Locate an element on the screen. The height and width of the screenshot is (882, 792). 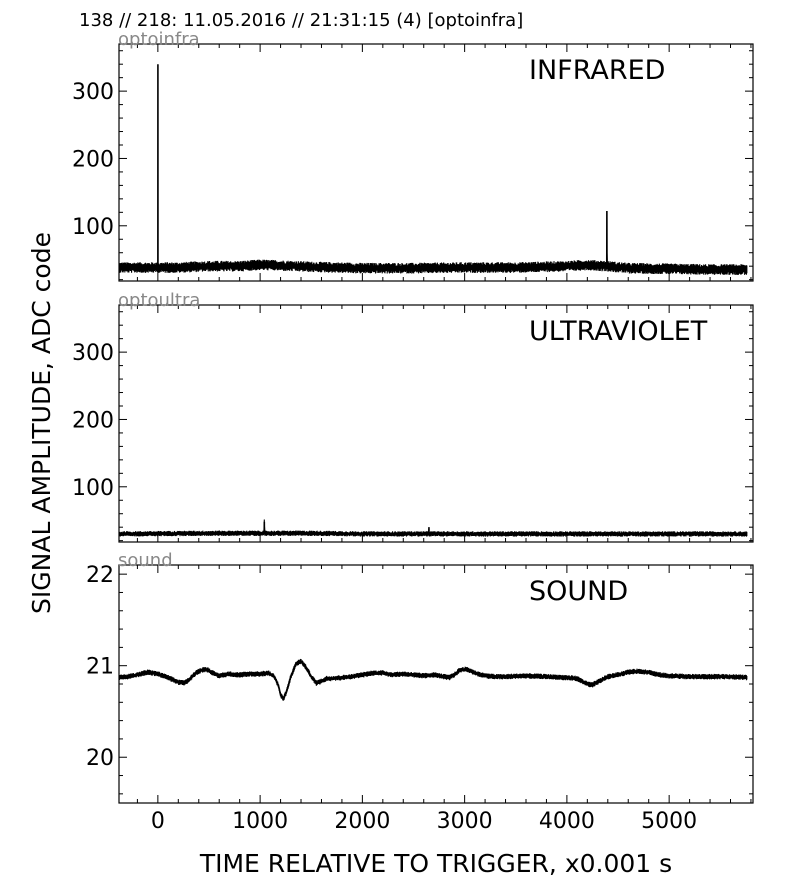
y-axis-label: SIGNAL AMPLITUDE, ADC code is located at coordinates (41, 423).